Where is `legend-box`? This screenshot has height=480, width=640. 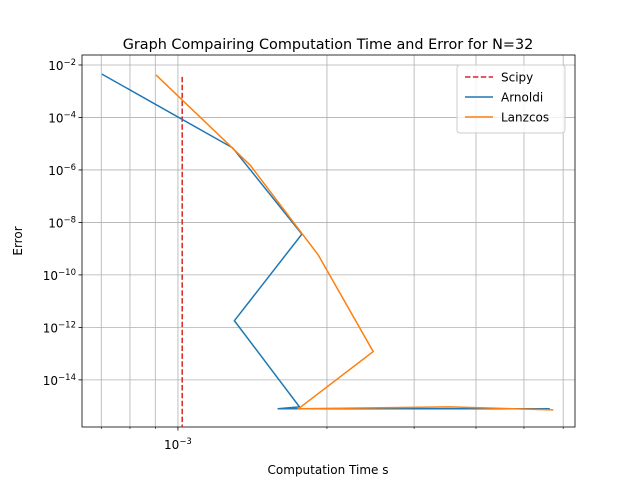 legend-box is located at coordinates (511, 99).